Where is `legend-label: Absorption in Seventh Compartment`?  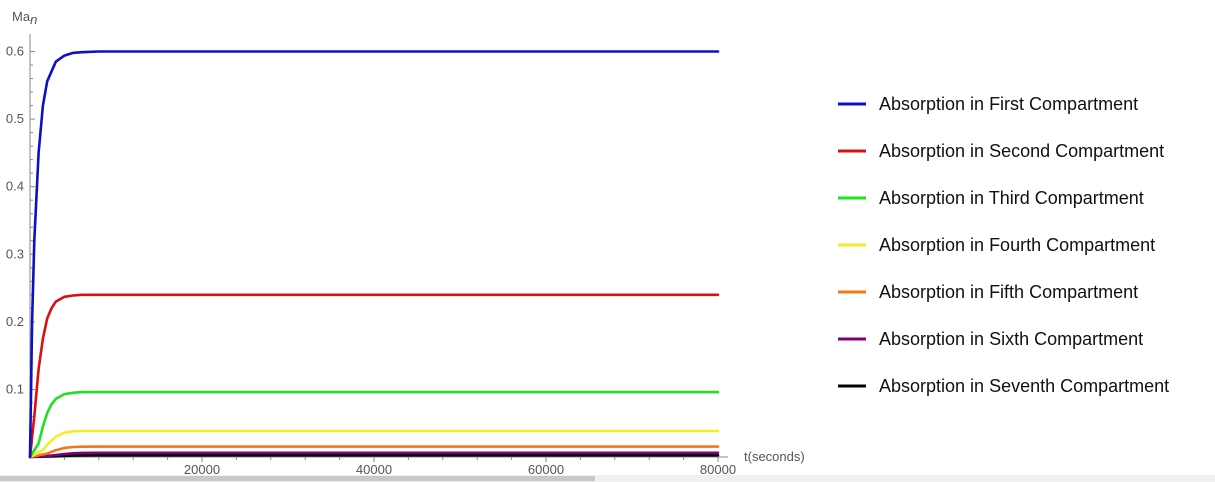
legend-label: Absorption in Seventh Compartment is located at coordinates (1024, 386).